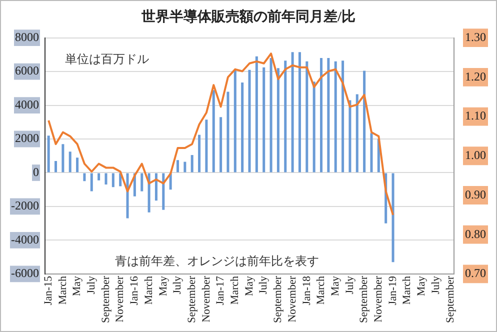 This screenshot has width=497, height=332. What do you see at coordinates (26, 71) in the screenshot?
I see `y-tick-label: 6000` at bounding box center [26, 71].